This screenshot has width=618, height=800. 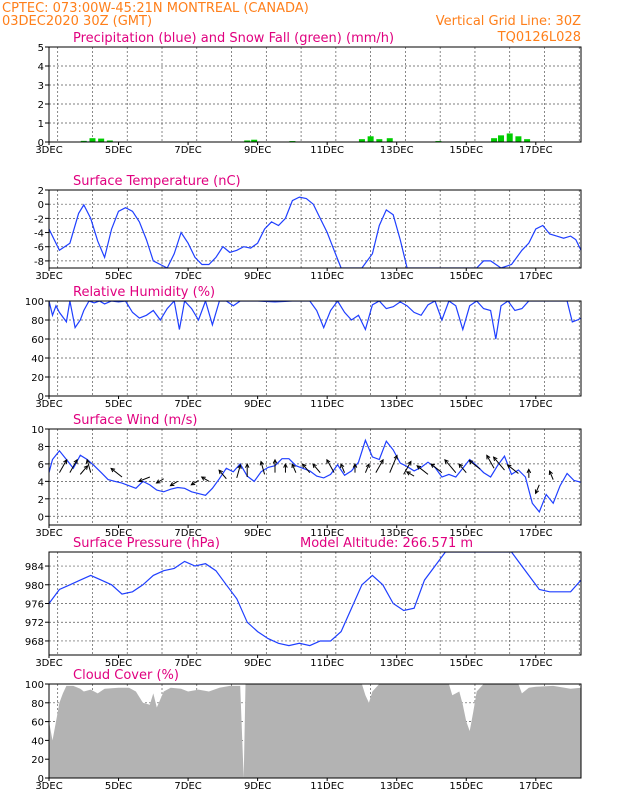 What do you see at coordinates (257, 150) in the screenshot?
I see `x-tick-label: 9DEC` at bounding box center [257, 150].